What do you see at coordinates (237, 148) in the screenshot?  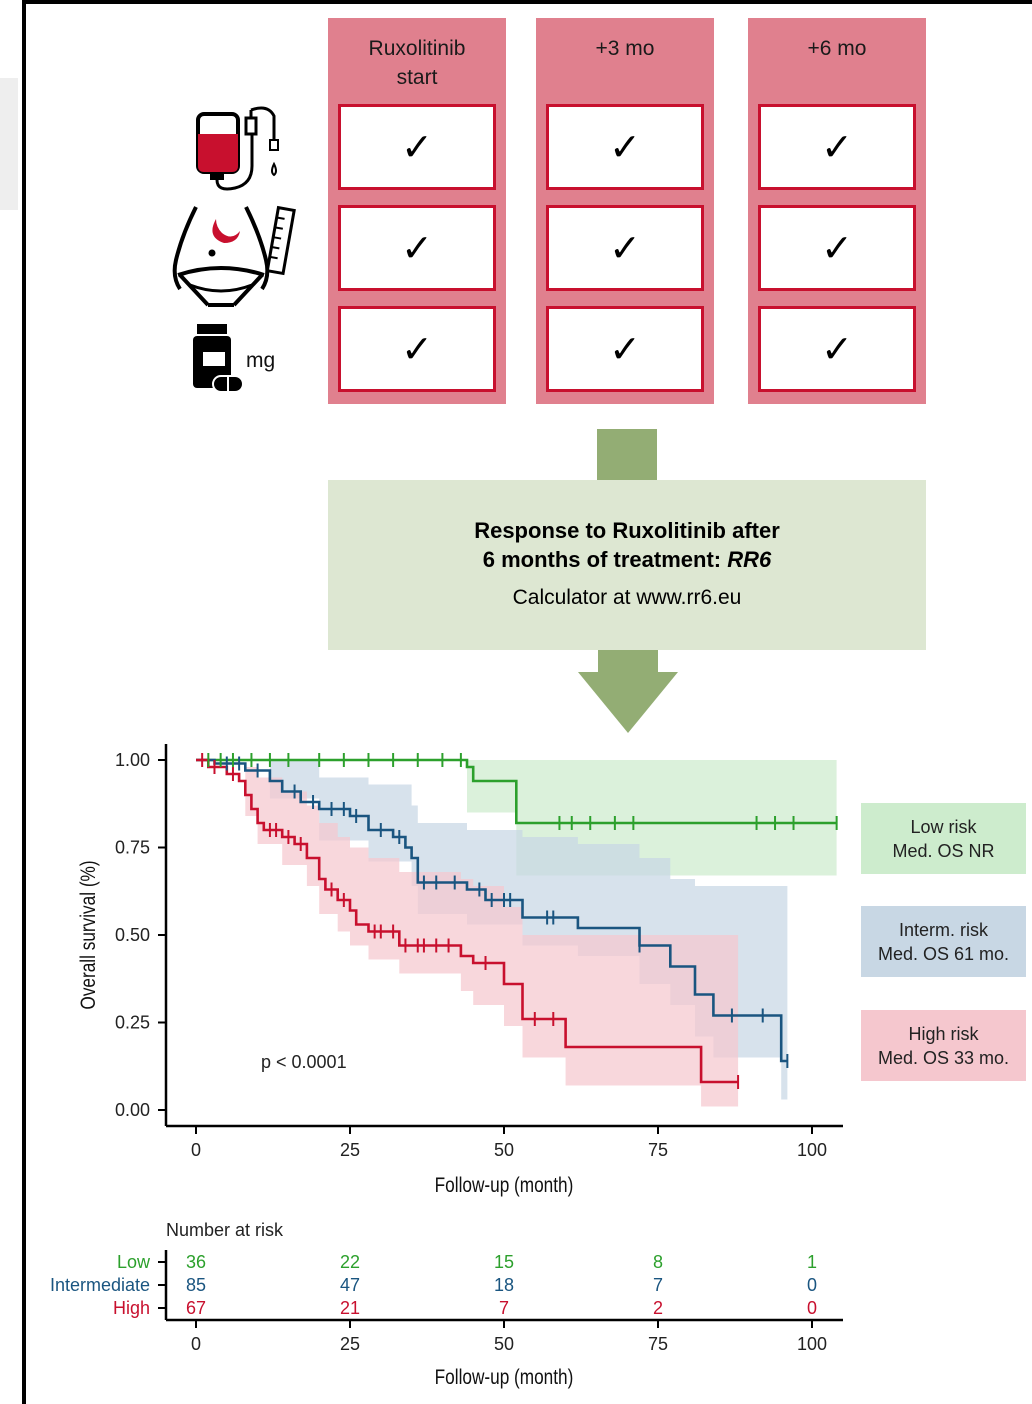 I see `blood-transfusion-icon` at bounding box center [237, 148].